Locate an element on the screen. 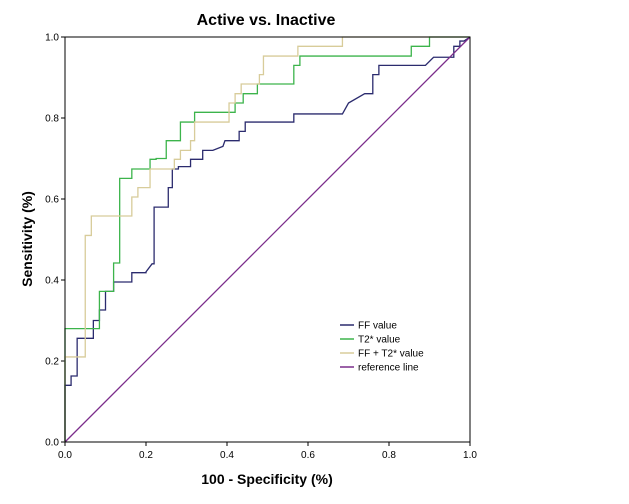 The image size is (629, 504). y-tick-label: 1.0 is located at coordinates (52, 38).